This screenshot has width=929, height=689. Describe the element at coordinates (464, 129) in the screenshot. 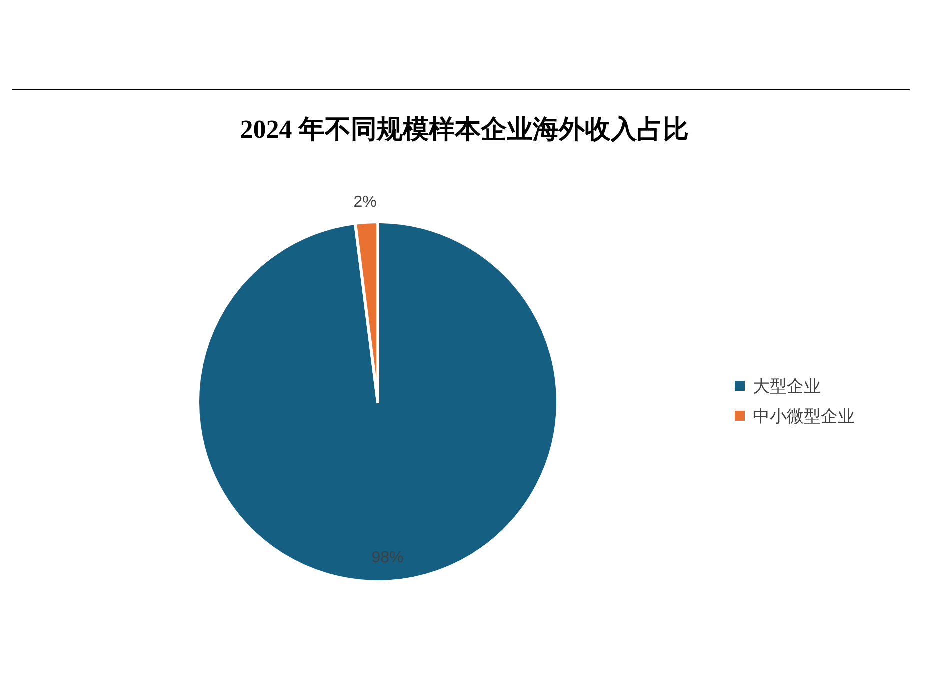

I see `chart-title: 2024 年不同规模样本企业海外收入占比` at that location.